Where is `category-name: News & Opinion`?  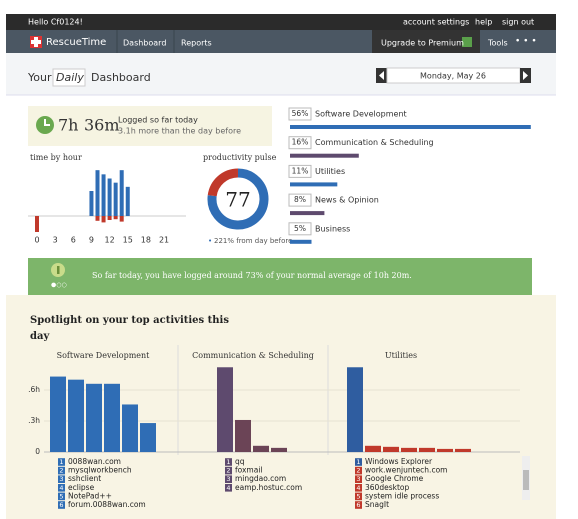 category-name: News & Opinion is located at coordinates (347, 200).